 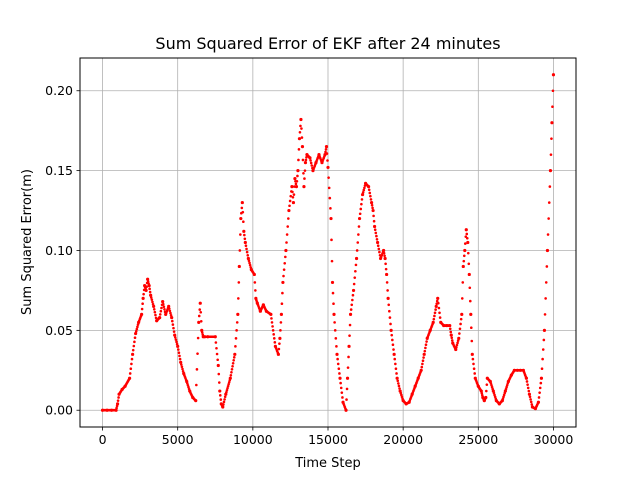 What do you see at coordinates (103, 439) in the screenshot?
I see `x-tick-label: 0` at bounding box center [103, 439].